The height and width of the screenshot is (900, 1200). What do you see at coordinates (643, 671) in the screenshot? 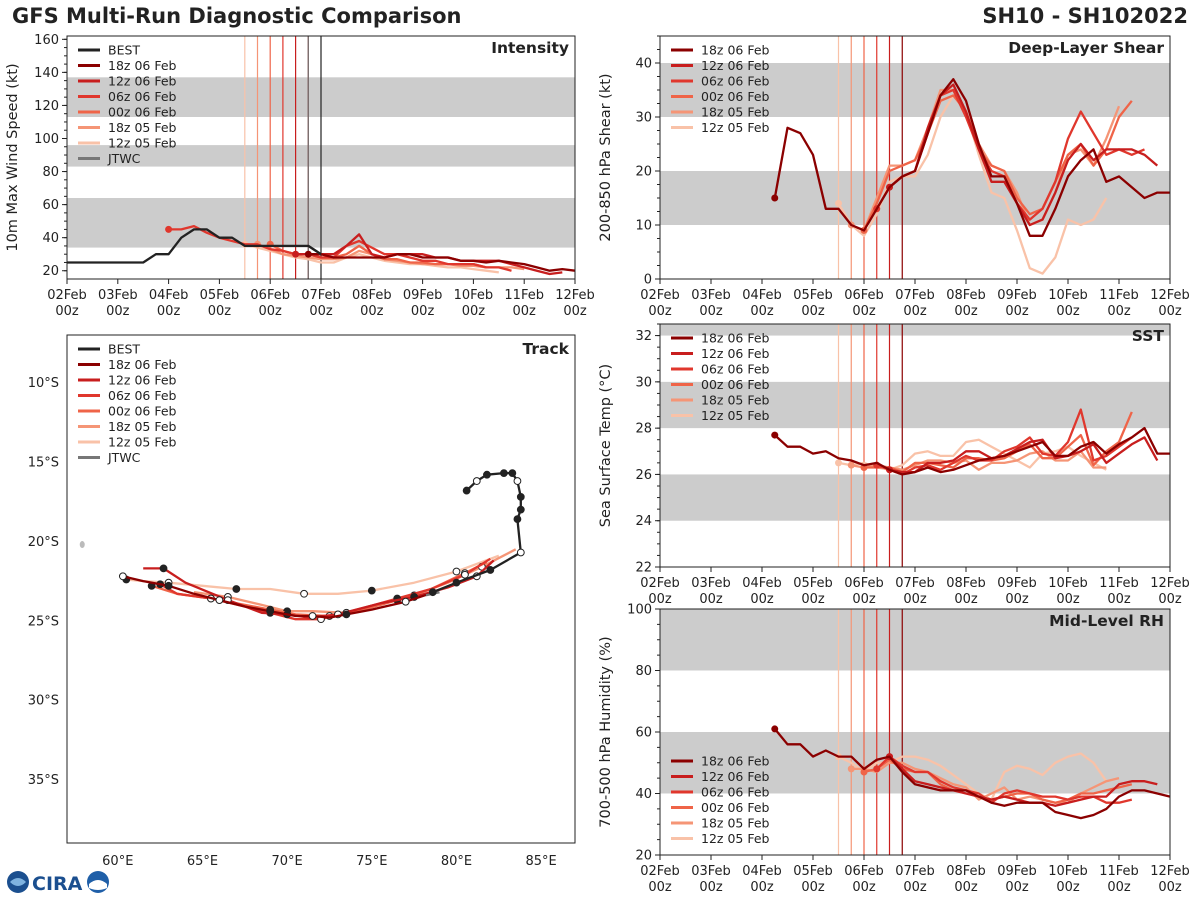
I see `rh-ytick-label: 80` at bounding box center [643, 671].